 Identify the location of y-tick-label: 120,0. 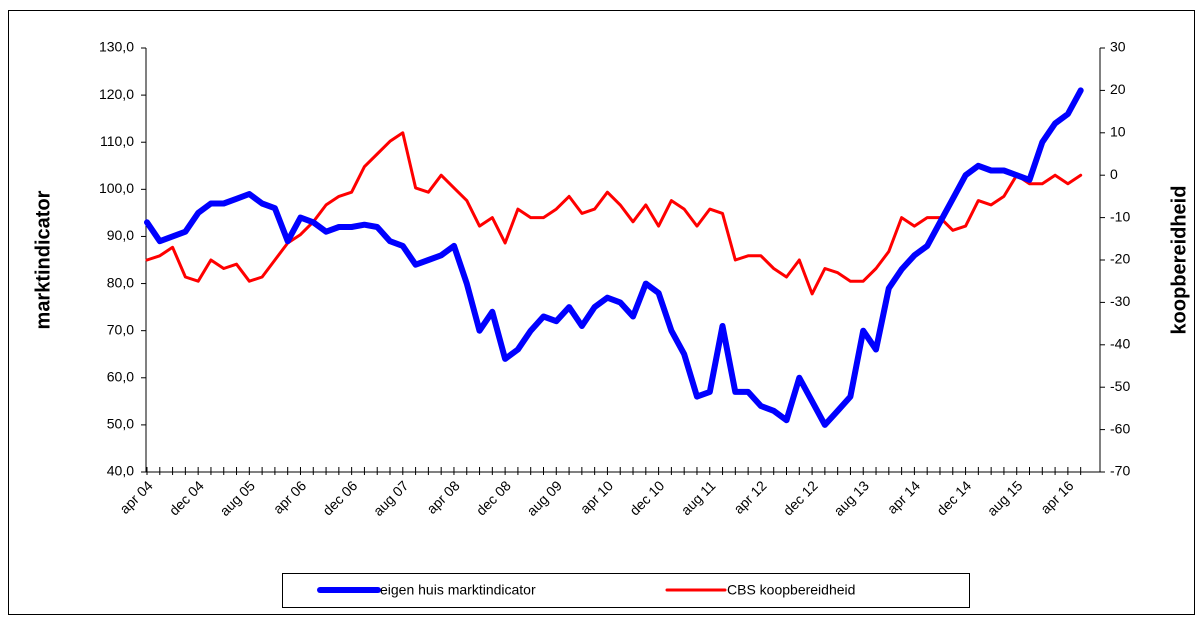
(116, 94).